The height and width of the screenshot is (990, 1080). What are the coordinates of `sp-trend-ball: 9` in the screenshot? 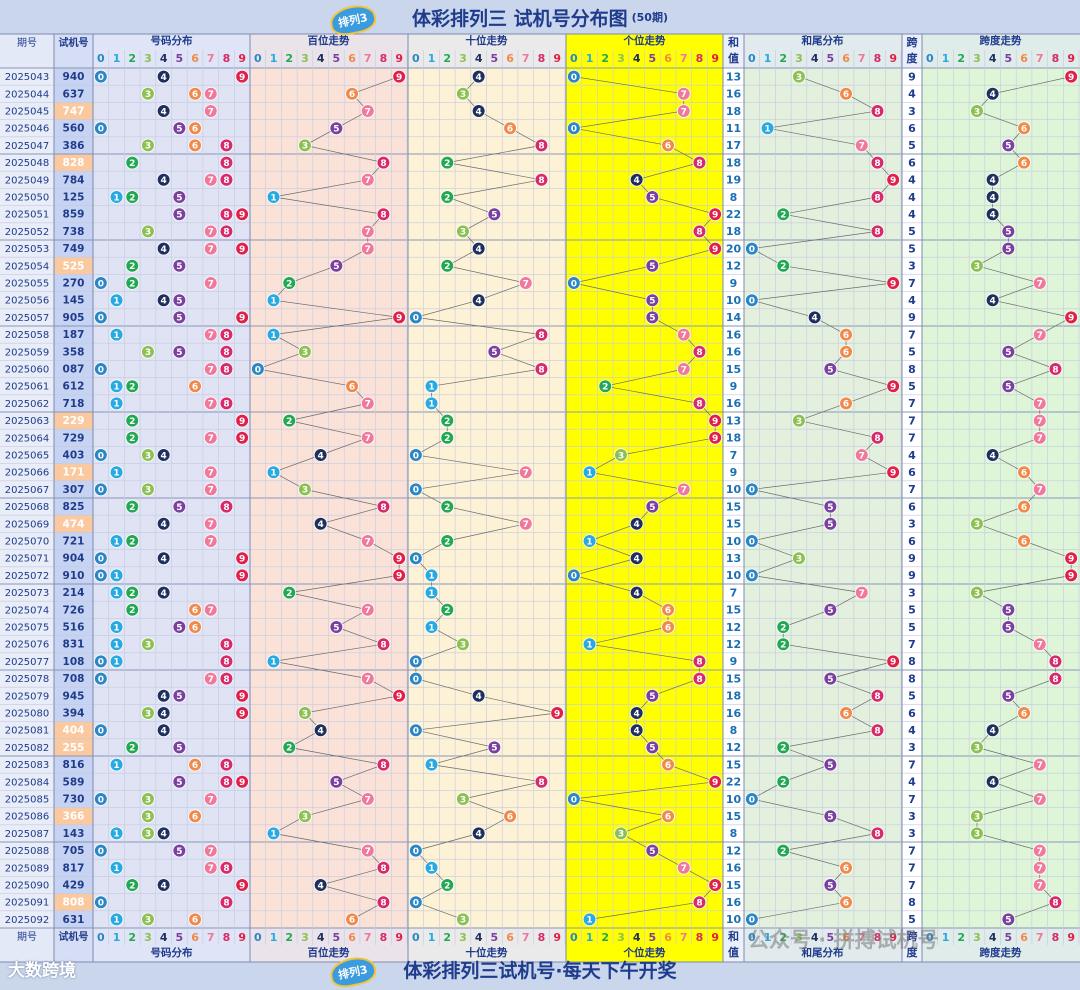 It's located at (1071, 575).